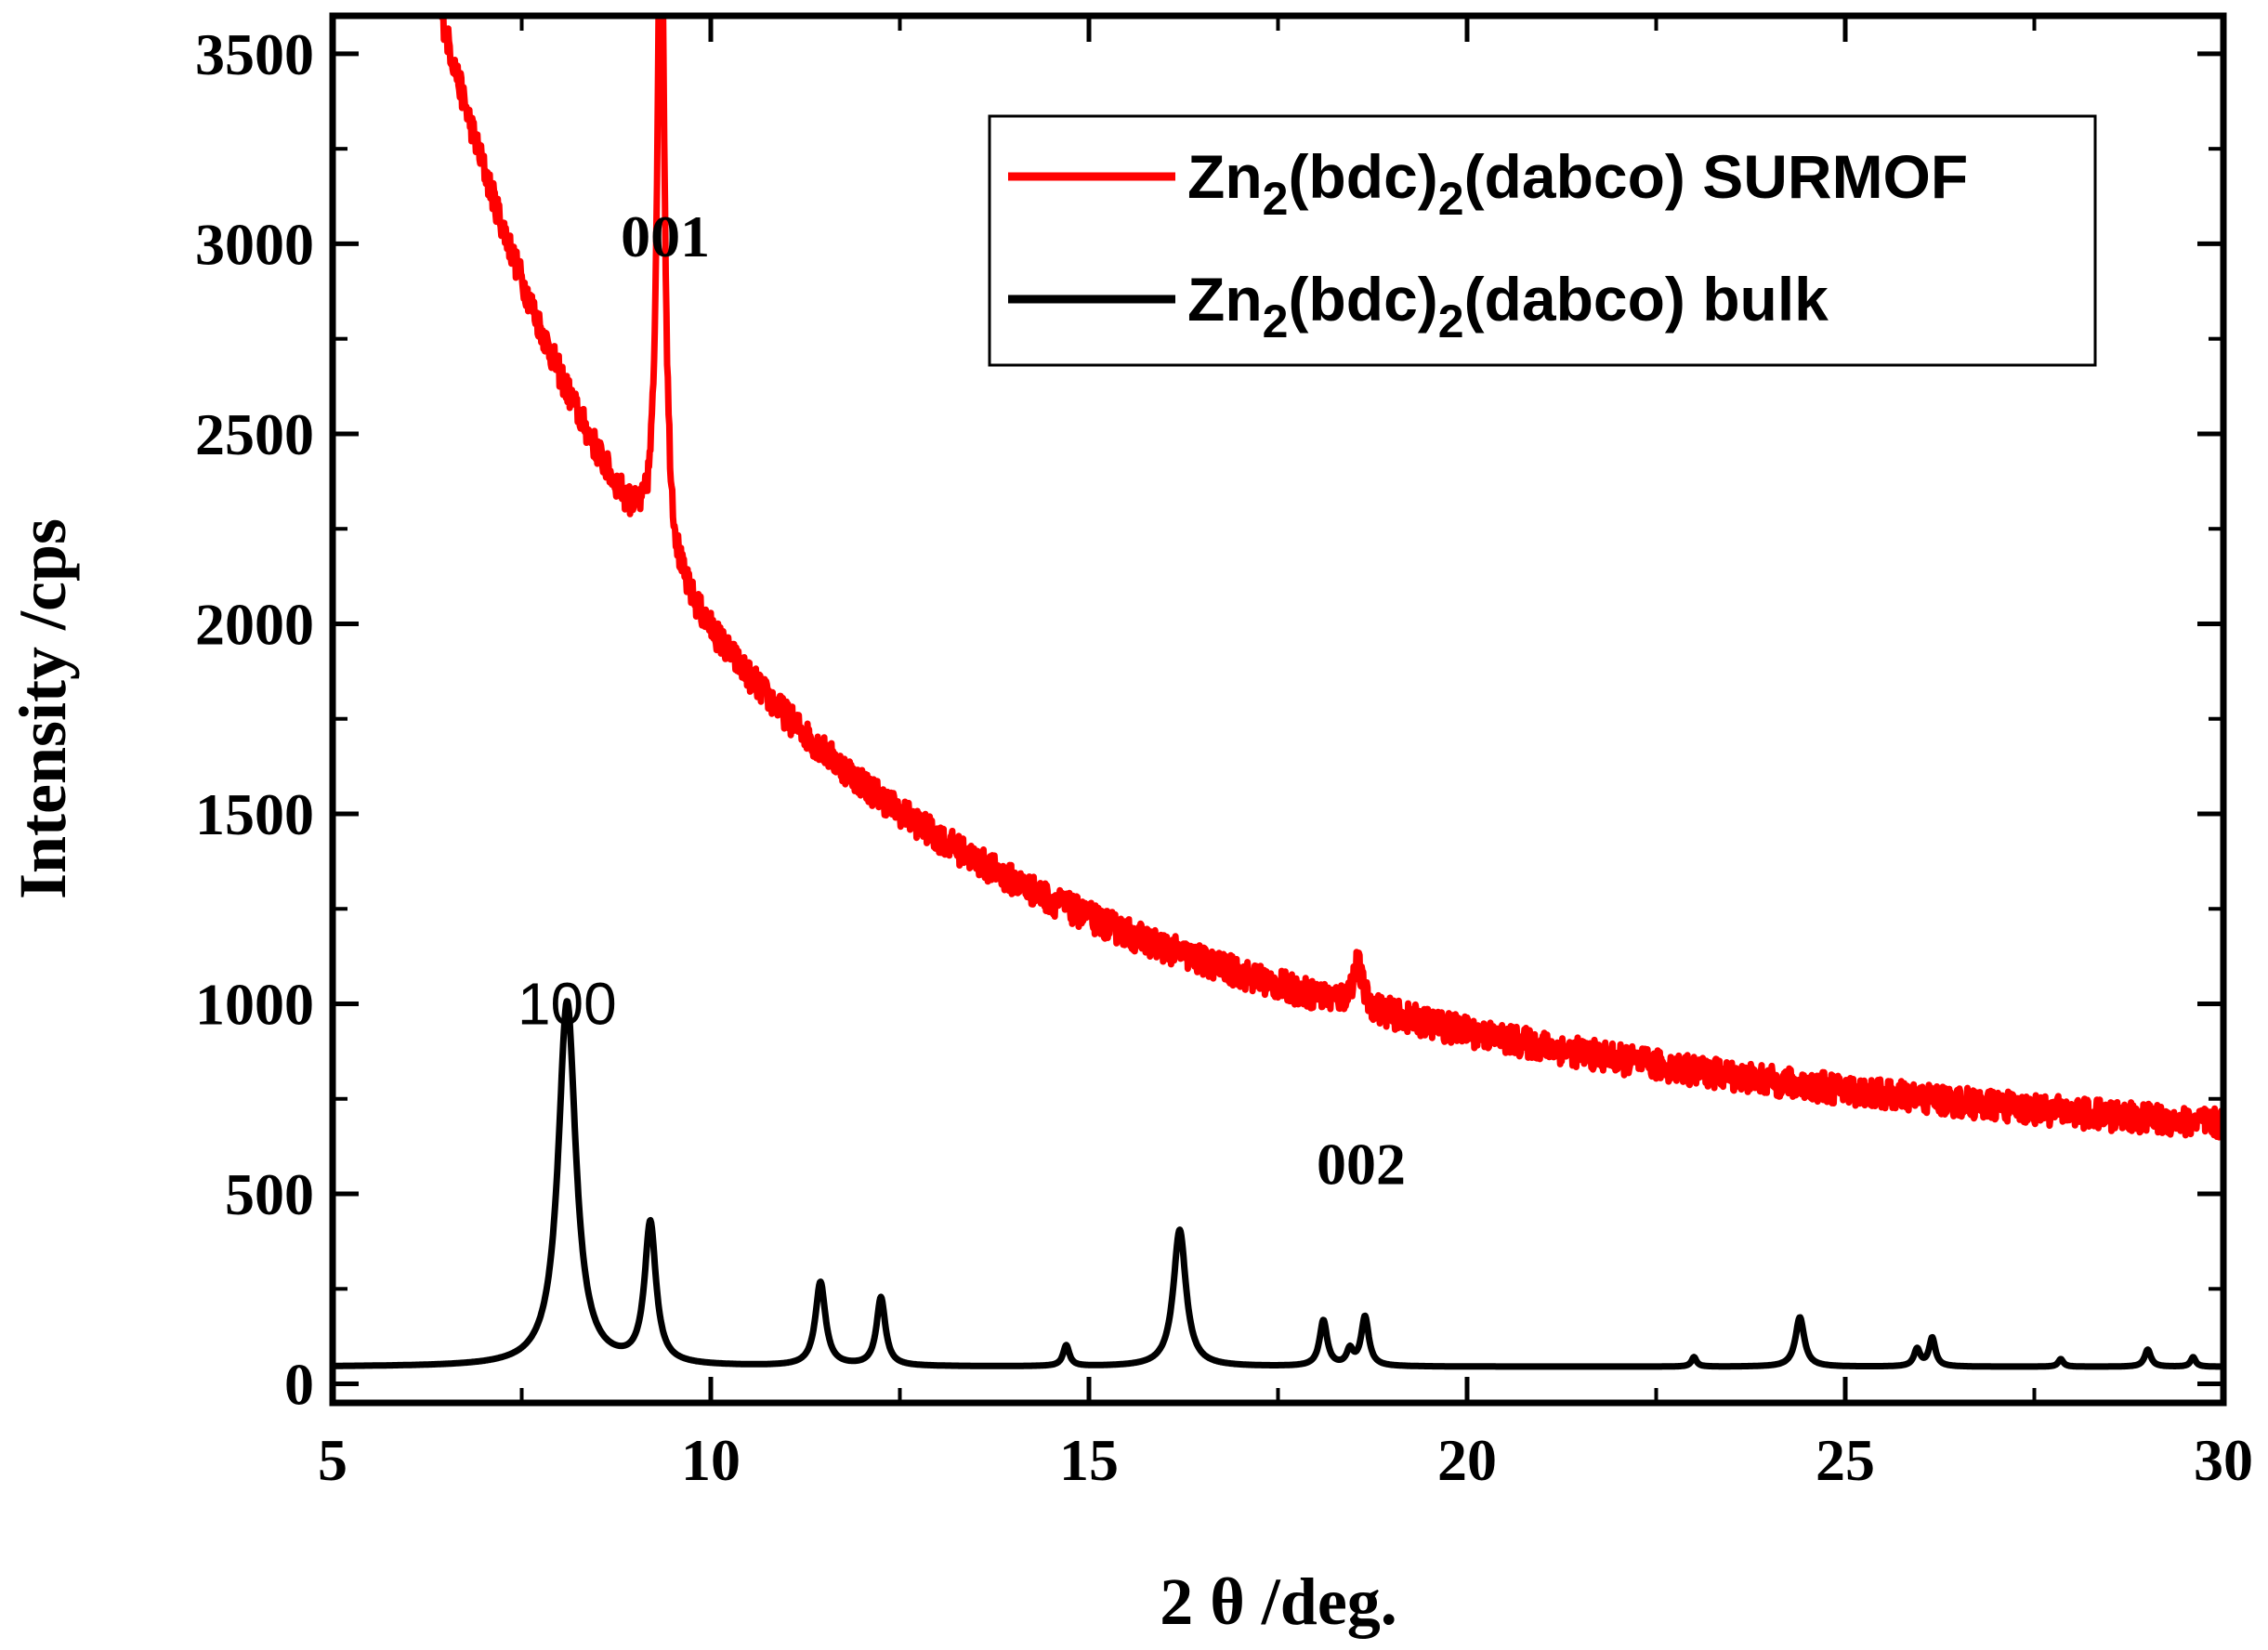 The height and width of the screenshot is (1650, 2268). I want to click on y-tick-label: 2500, so click(254, 434).